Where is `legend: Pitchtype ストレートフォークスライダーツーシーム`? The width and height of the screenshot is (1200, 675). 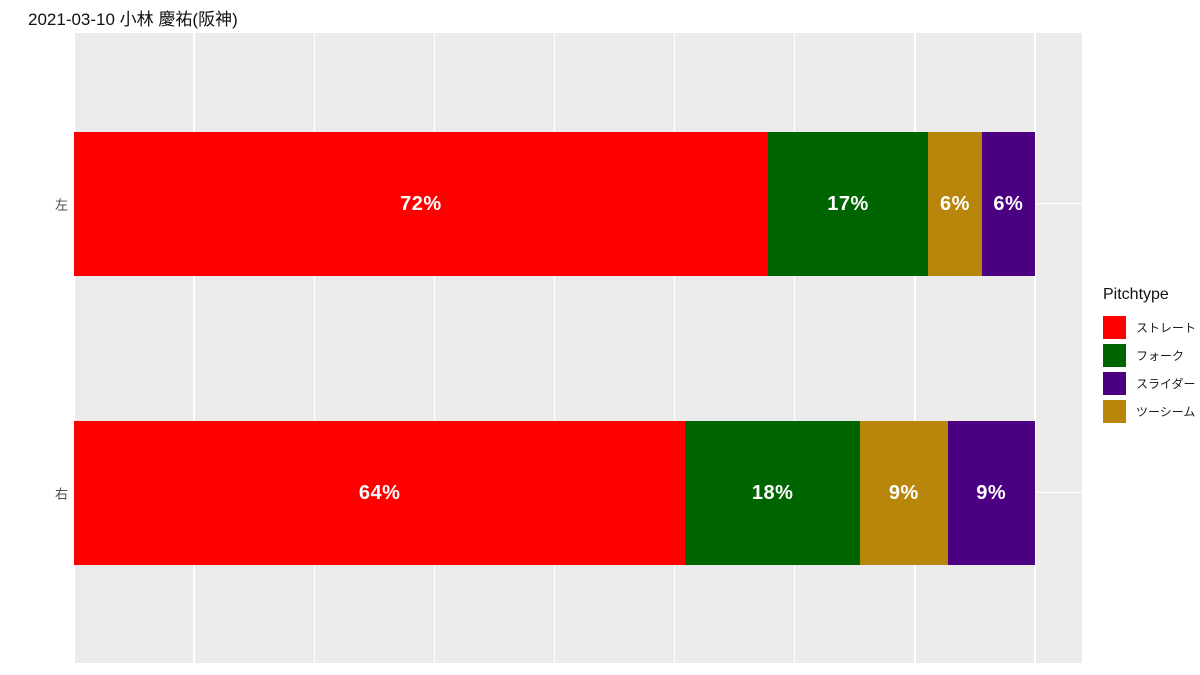 legend: Pitchtype ストレートフォークスライダーツーシーム is located at coordinates (1147, 355).